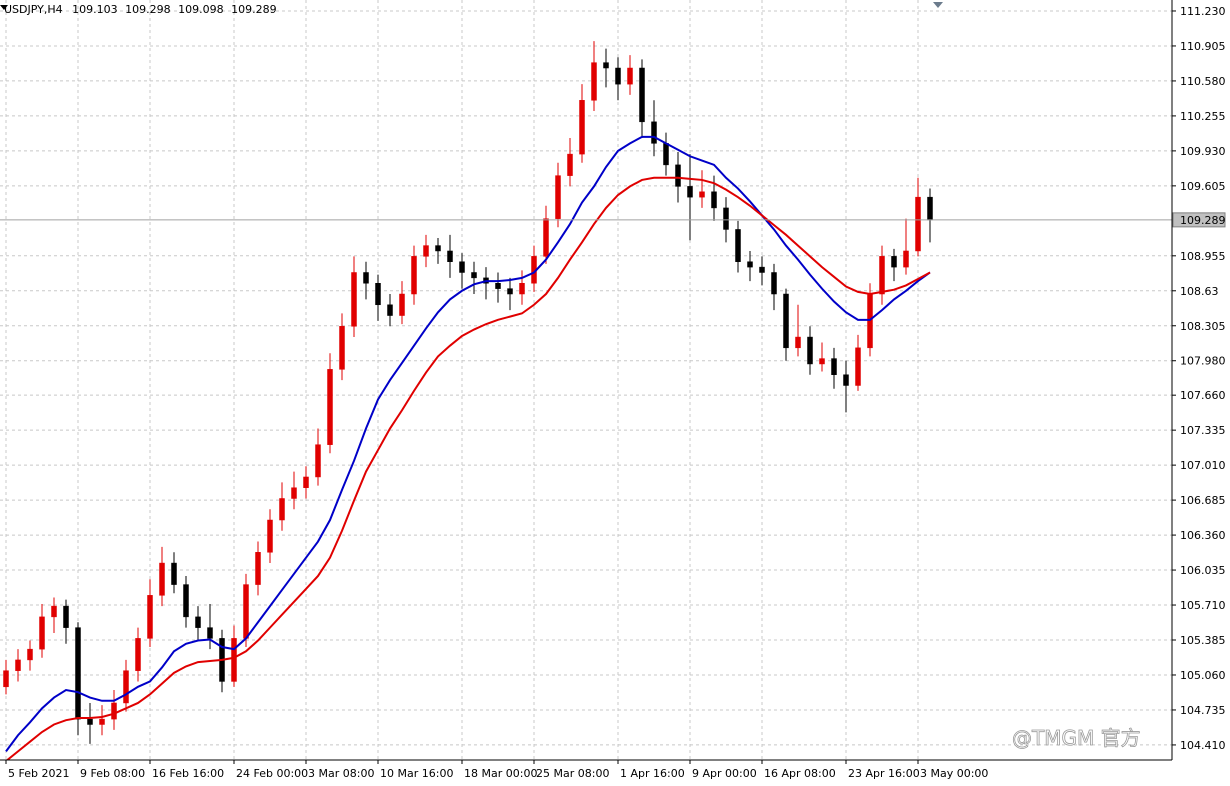 The width and height of the screenshot is (1230, 786). Describe the element at coordinates (1203, 256) in the screenshot. I see `y-tick-label: 108.955` at that location.